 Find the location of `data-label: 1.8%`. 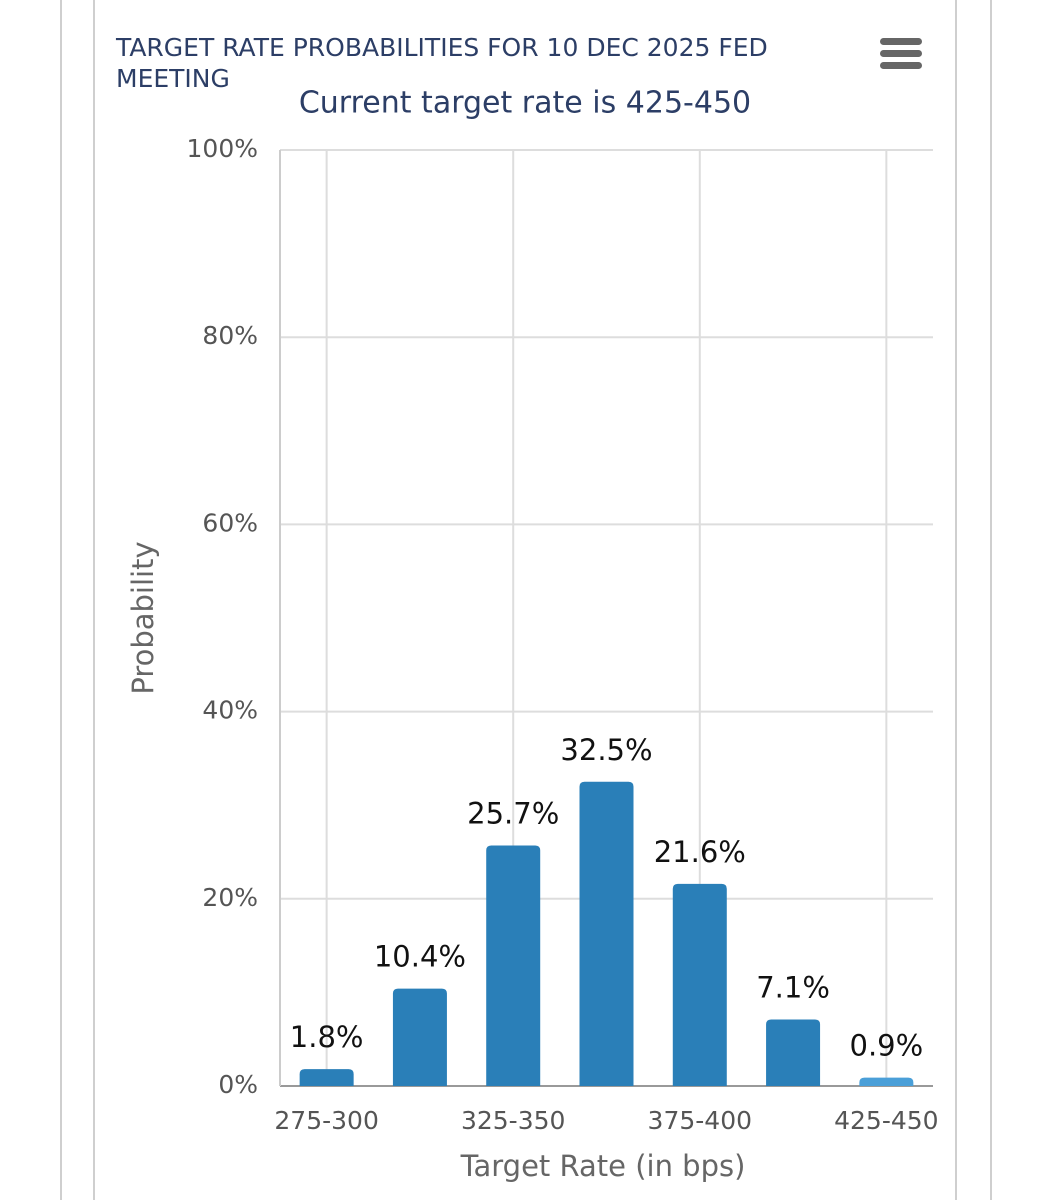

data-label: 1.8% is located at coordinates (327, 1037).